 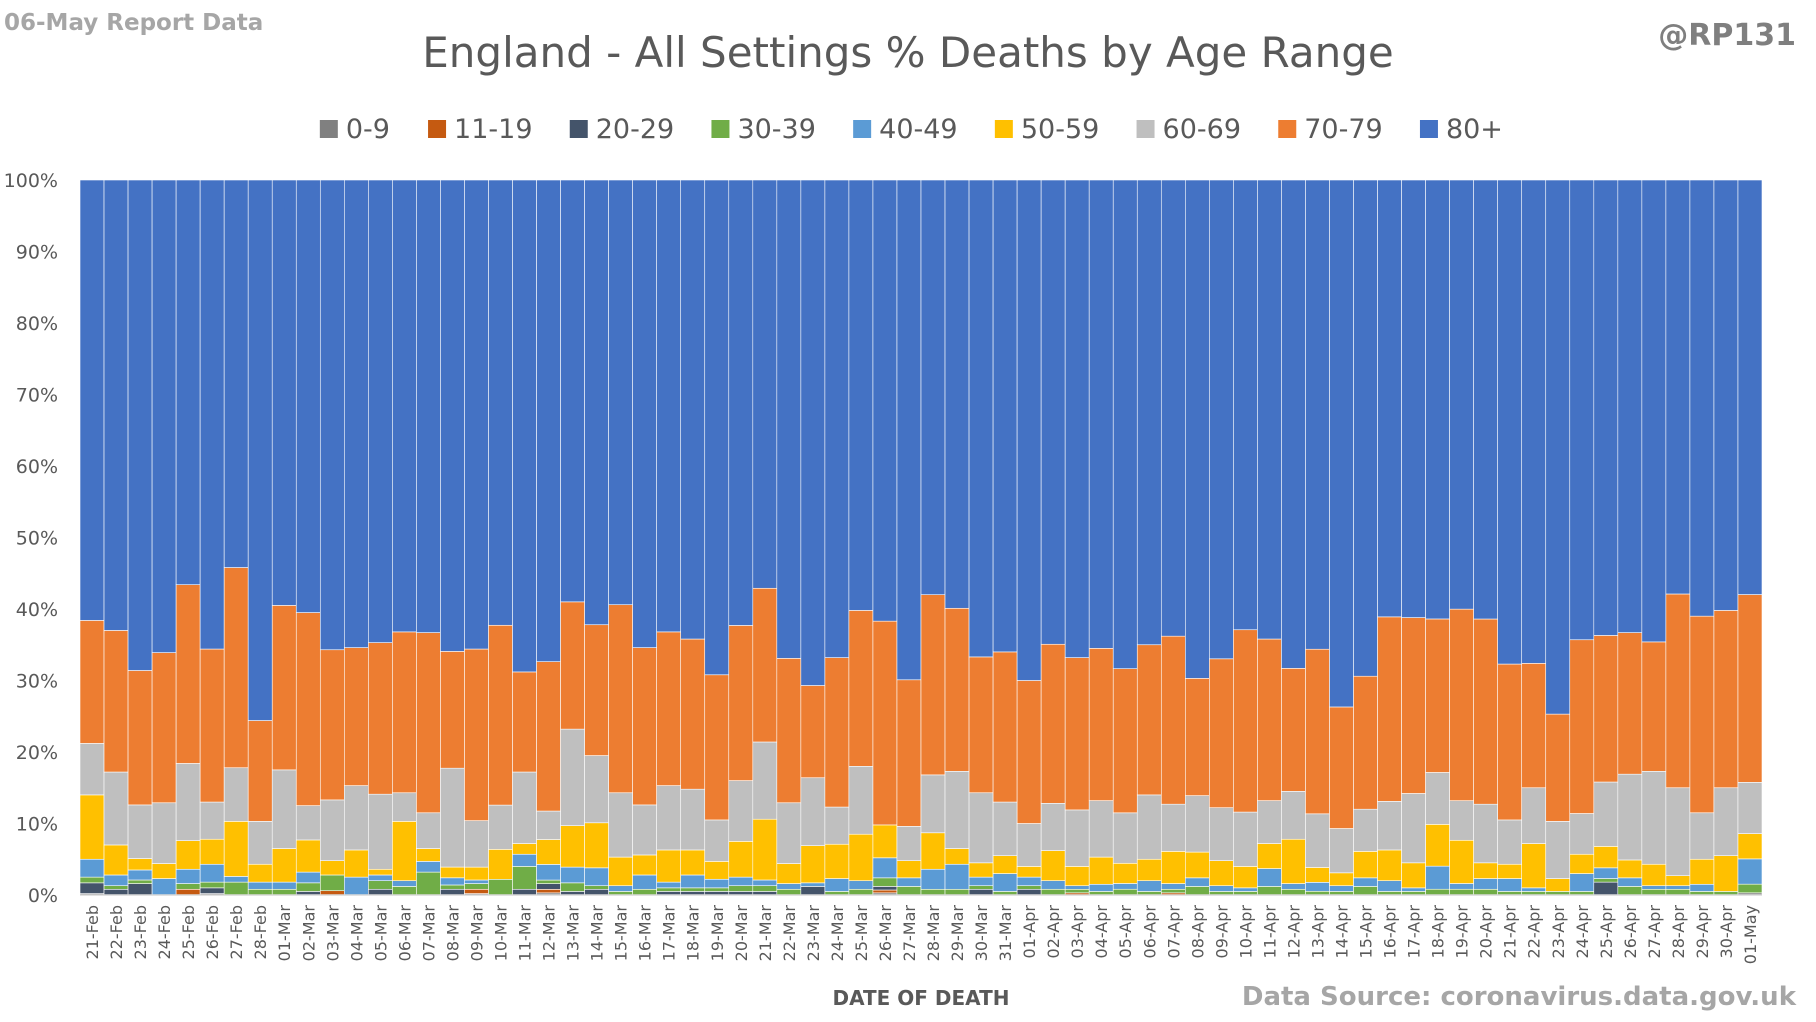 I want to click on x-tick-label: 27-Mar, so click(x=909, y=933).